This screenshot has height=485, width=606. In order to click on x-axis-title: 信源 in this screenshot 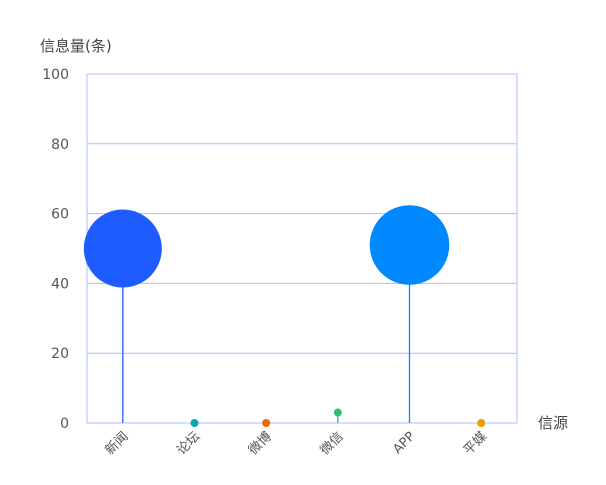, I will do `click(553, 423)`.